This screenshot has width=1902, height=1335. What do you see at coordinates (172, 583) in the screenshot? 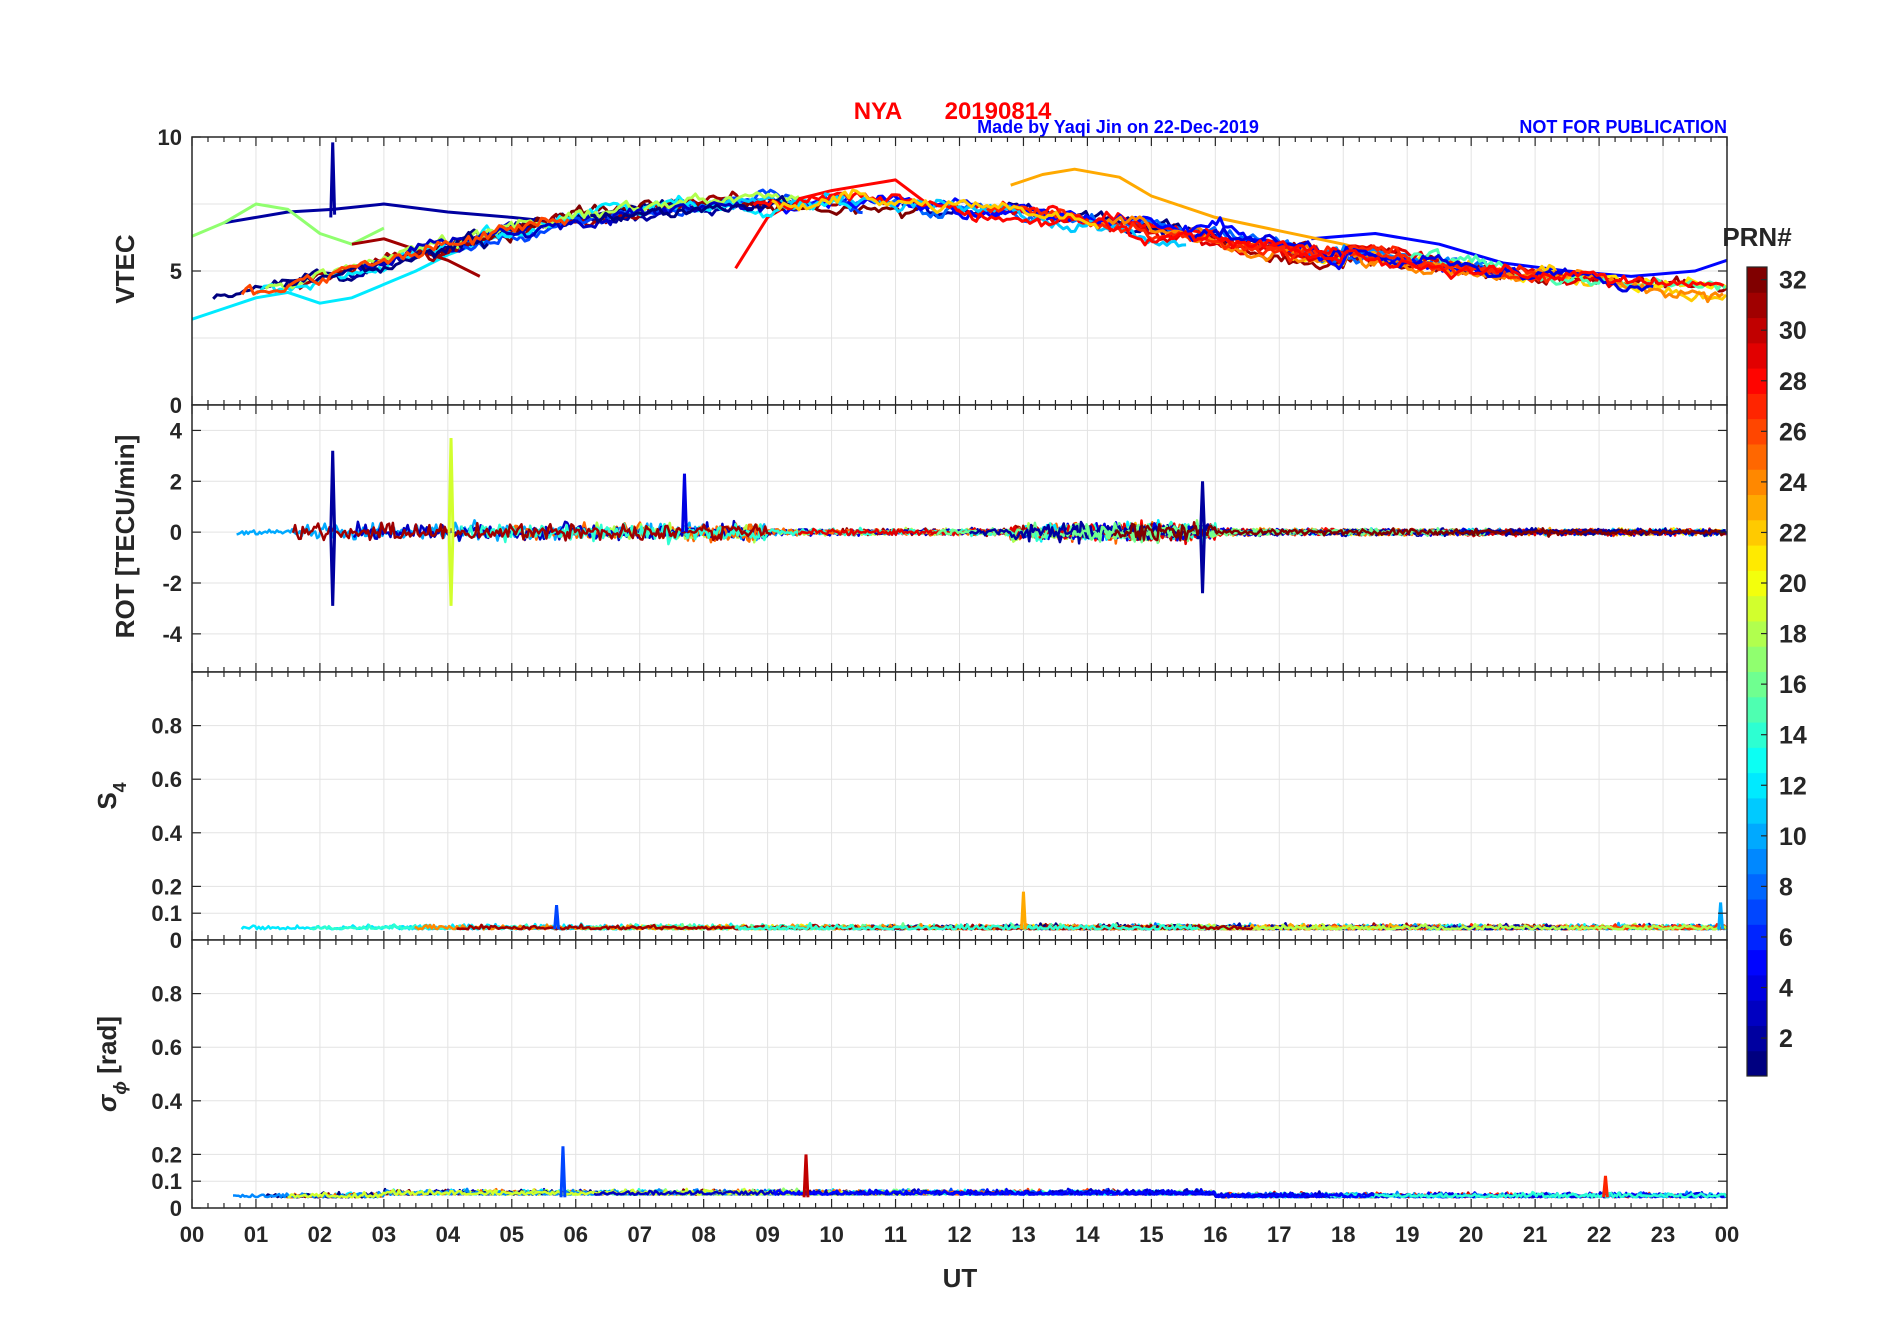
I see `y-tick-label: -2` at bounding box center [172, 583].